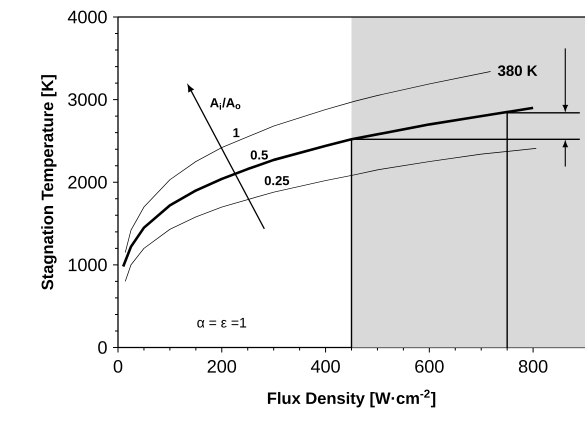 The width and height of the screenshot is (585, 438). Describe the element at coordinates (222, 366) in the screenshot. I see `x-tick-label: 200` at that location.